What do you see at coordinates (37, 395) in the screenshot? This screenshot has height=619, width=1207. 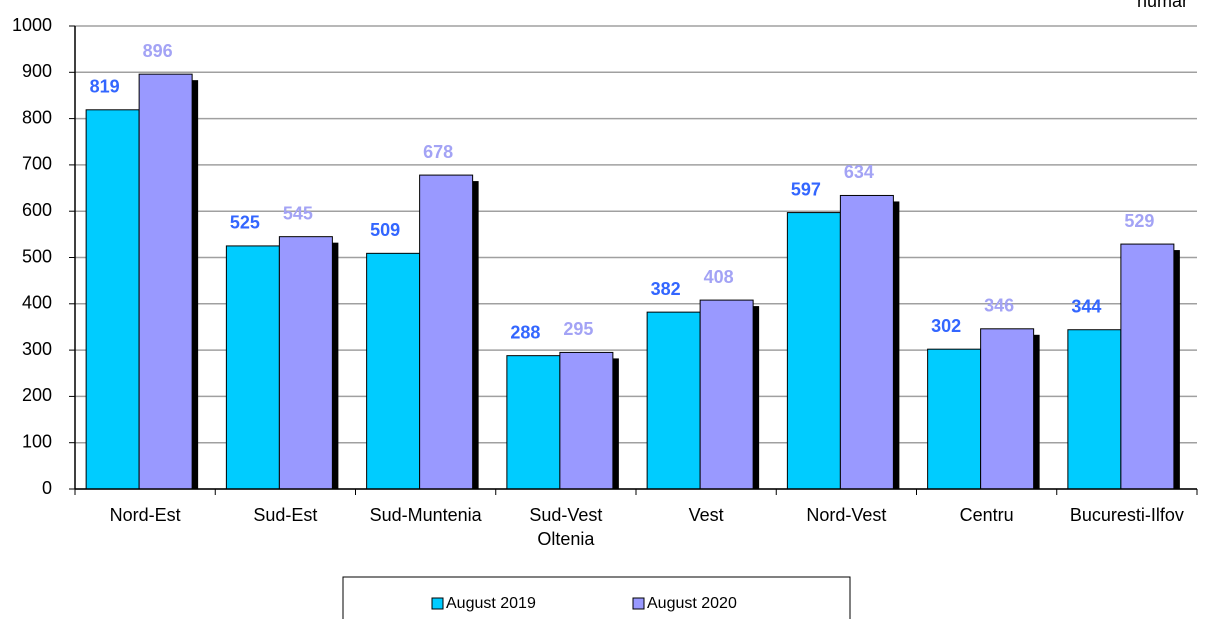 I see `y-tick-label: 200` at bounding box center [37, 395].